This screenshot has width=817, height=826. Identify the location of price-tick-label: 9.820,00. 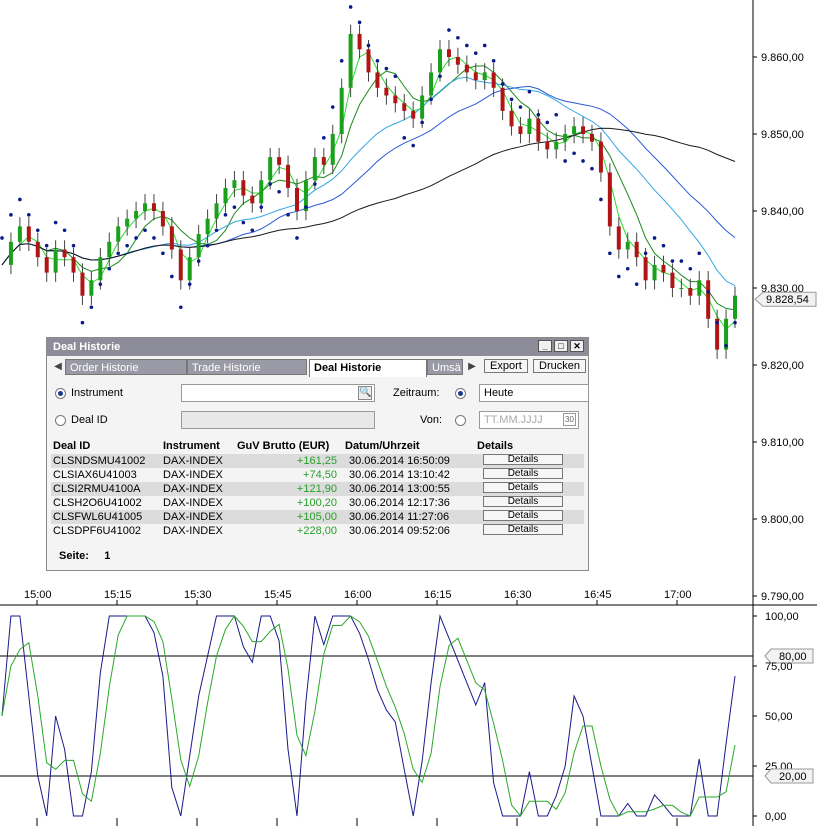
(782, 366).